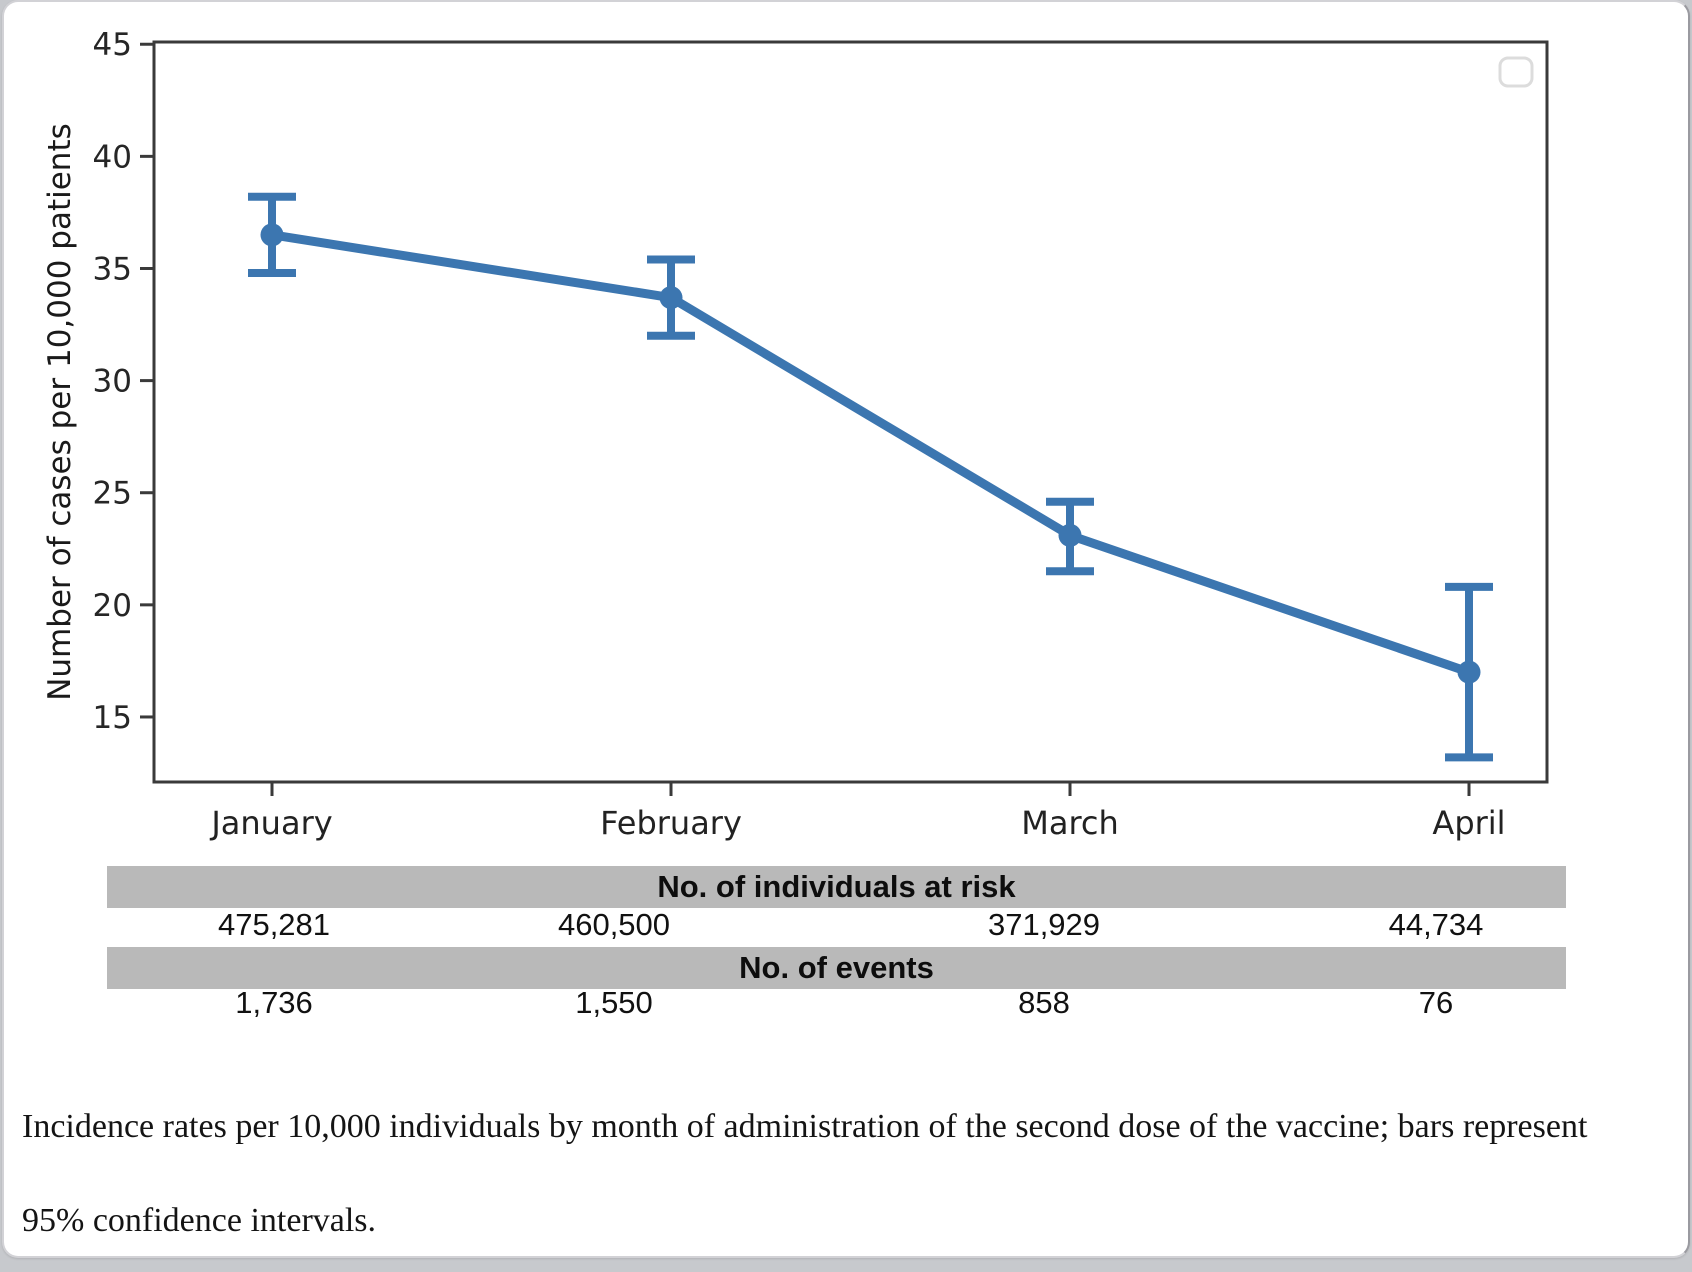  What do you see at coordinates (274, 924) in the screenshot?
I see `table-cell: 475,281` at bounding box center [274, 924].